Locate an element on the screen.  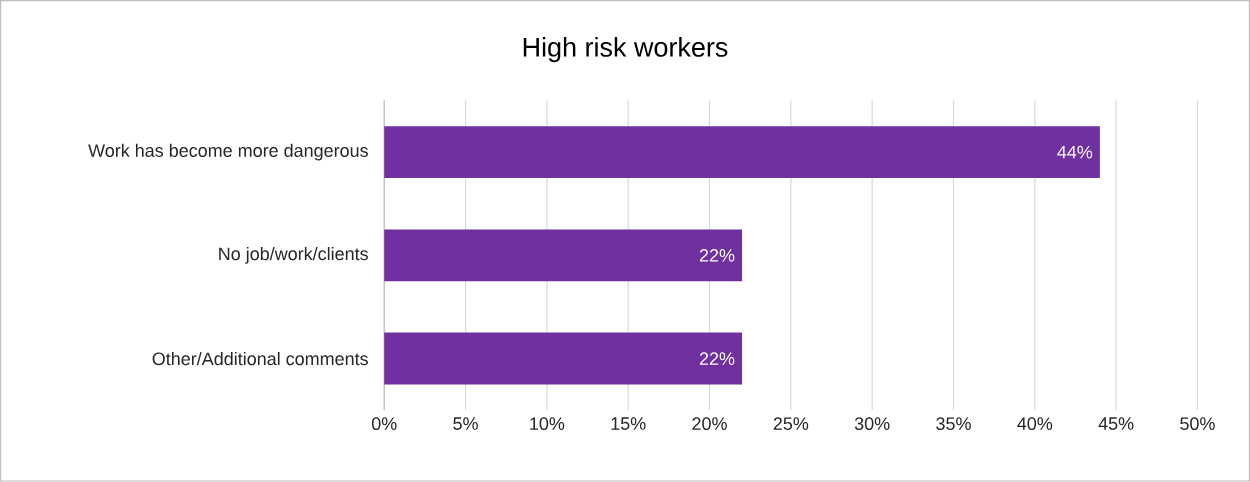
x-tick-label: 20% is located at coordinates (709, 424).